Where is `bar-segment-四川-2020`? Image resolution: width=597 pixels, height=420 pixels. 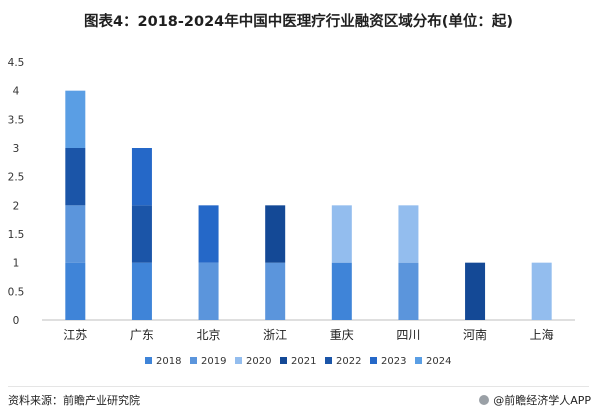
bar-segment-四川-2020 is located at coordinates (408, 234).